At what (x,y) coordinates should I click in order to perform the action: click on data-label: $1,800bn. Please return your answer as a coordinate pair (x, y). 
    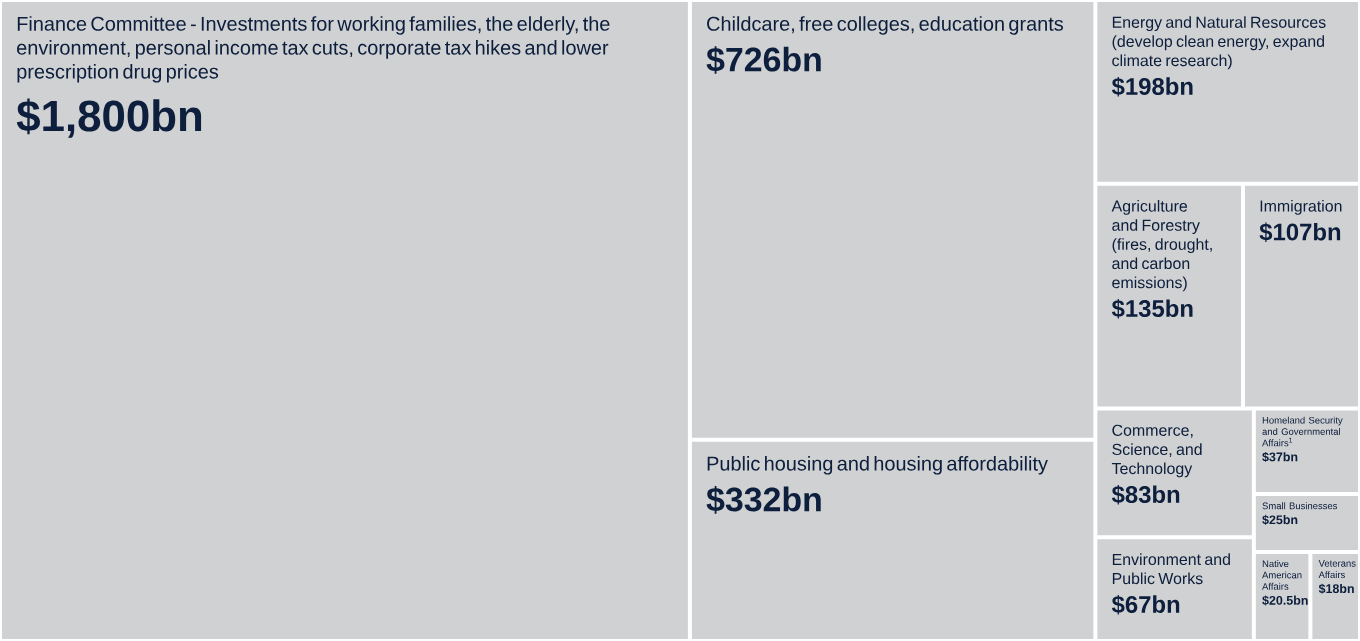
    Looking at the image, I should click on (109, 118).